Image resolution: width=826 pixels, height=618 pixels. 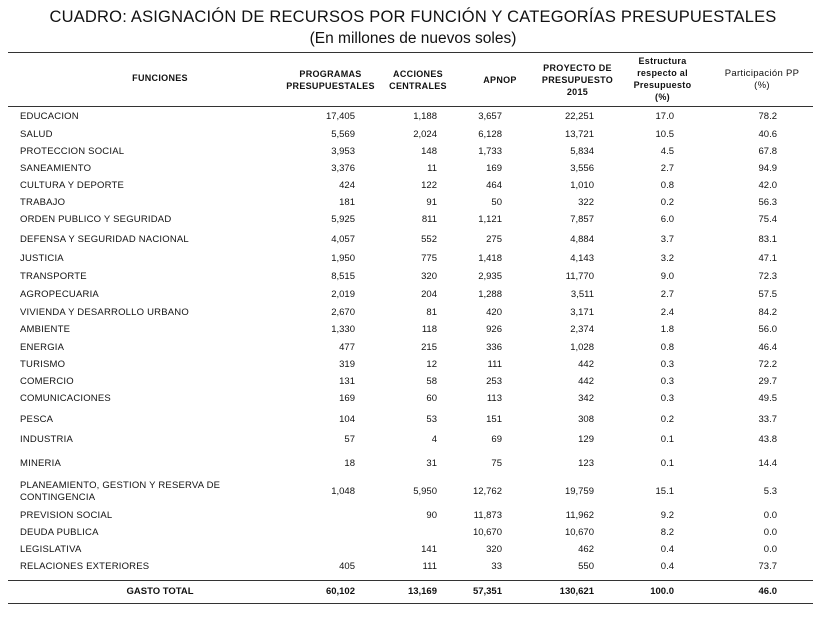 I want to click on row-participacion-value: 47.1, so click(x=768, y=258).